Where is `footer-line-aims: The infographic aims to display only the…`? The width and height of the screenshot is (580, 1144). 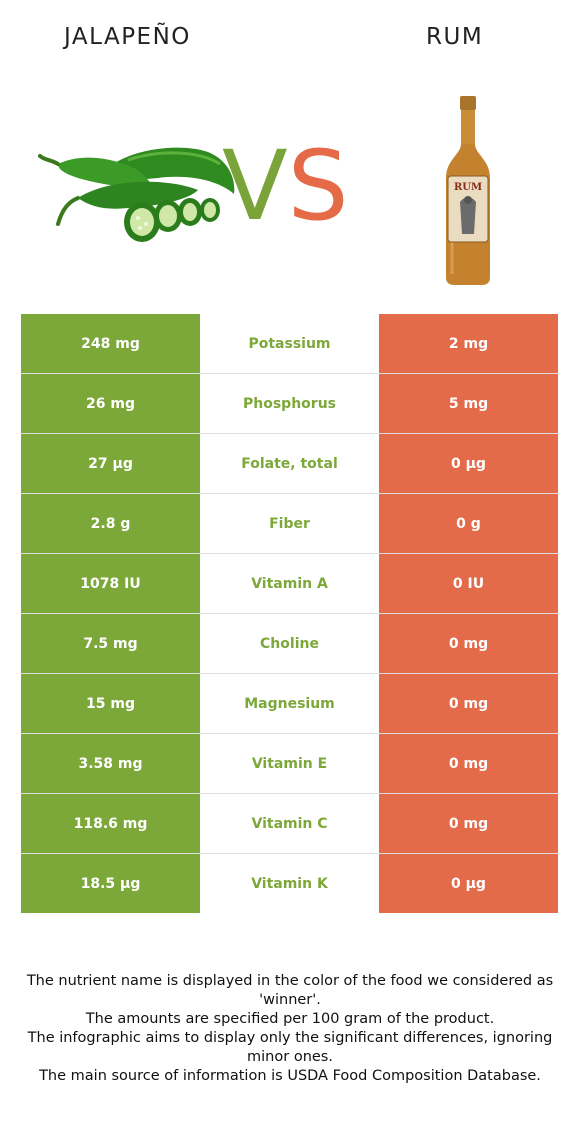
footer-line-aims: The infographic aims to display only the… is located at coordinates (290, 1047).